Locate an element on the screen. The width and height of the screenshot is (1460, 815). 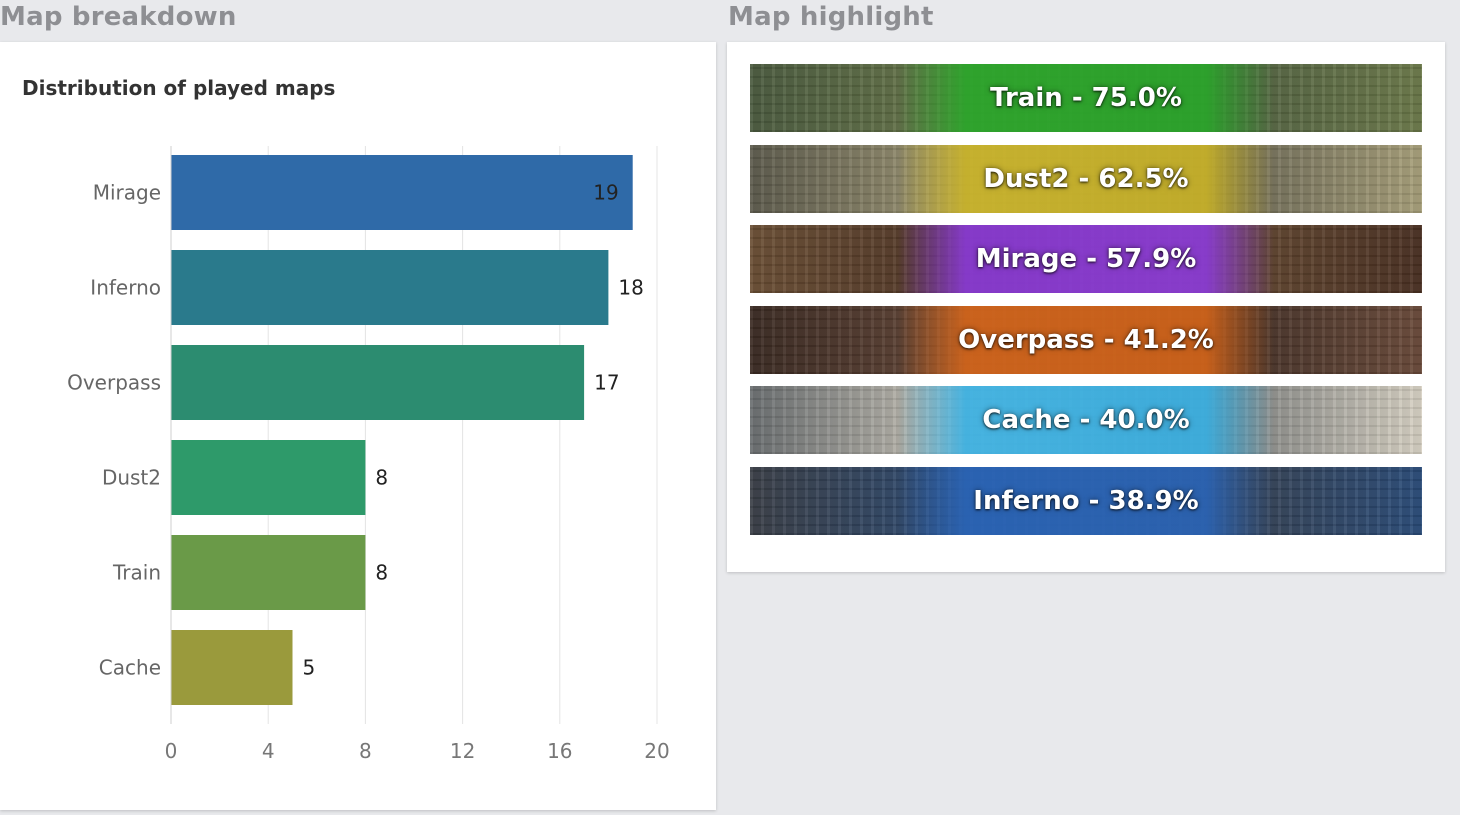
x-tick-label-16: 16 is located at coordinates (559, 751).